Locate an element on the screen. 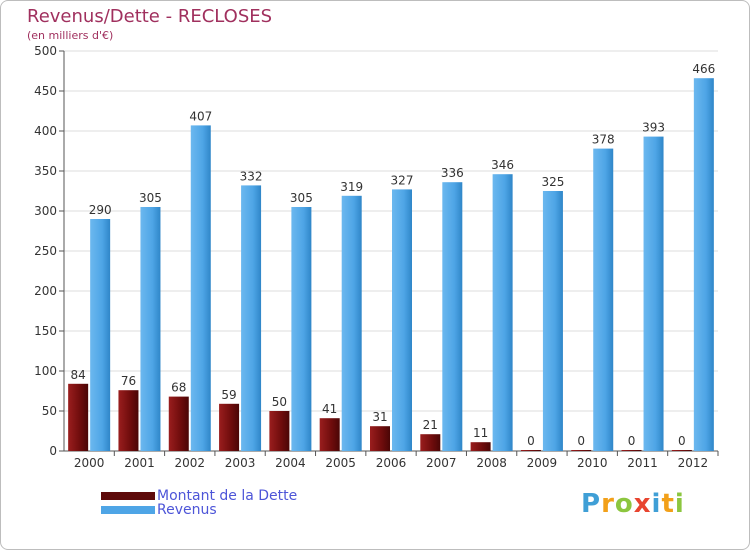 The height and width of the screenshot is (550, 750). chart-subtitle: (en milliers d'€) is located at coordinates (70, 35).